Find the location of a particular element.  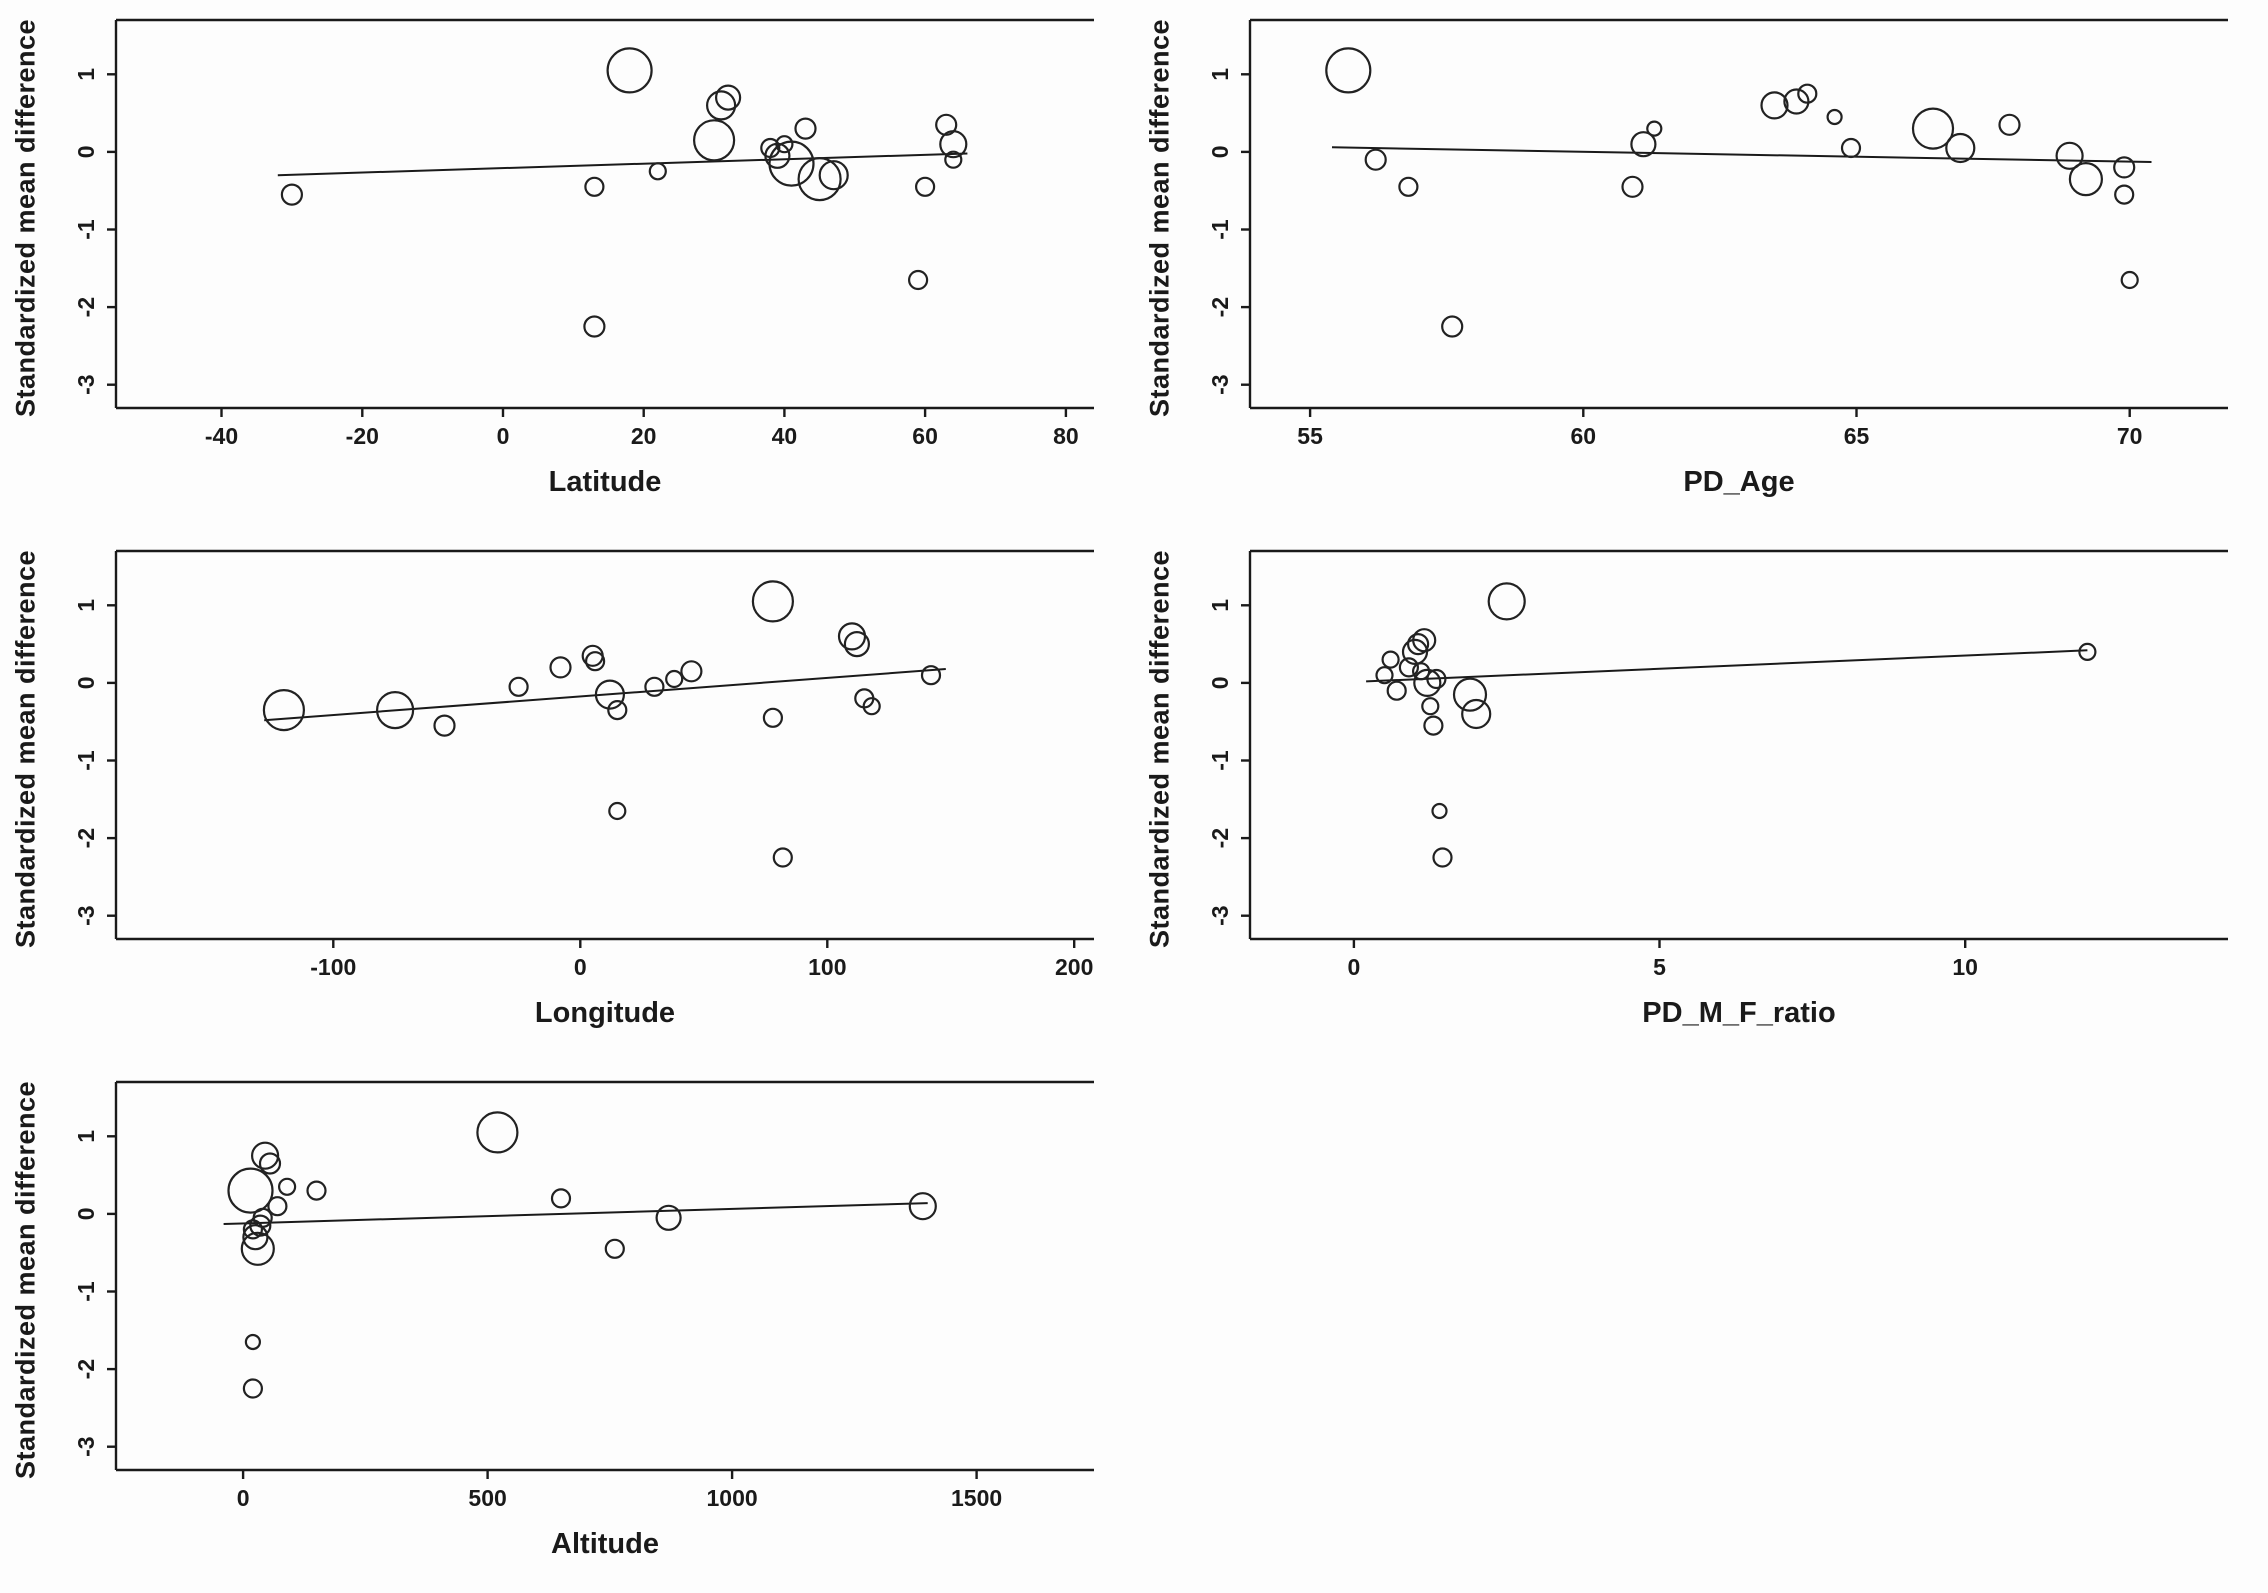

plot-area-pd-age: 55 60 65 70 -3 -2 -1 0 1 is located at coordinates (1717, 233).